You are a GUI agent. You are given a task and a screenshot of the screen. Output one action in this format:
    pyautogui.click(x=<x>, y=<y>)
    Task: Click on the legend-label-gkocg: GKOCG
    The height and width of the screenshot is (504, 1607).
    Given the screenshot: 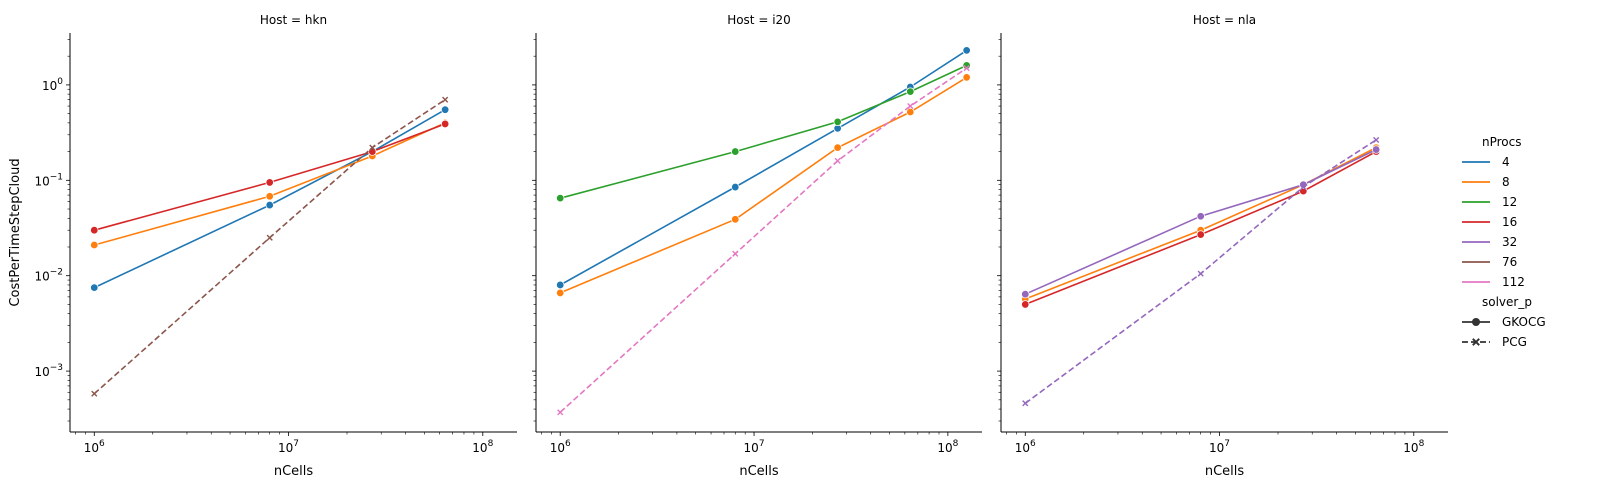 What is the action you would take?
    pyautogui.click(x=1524, y=322)
    